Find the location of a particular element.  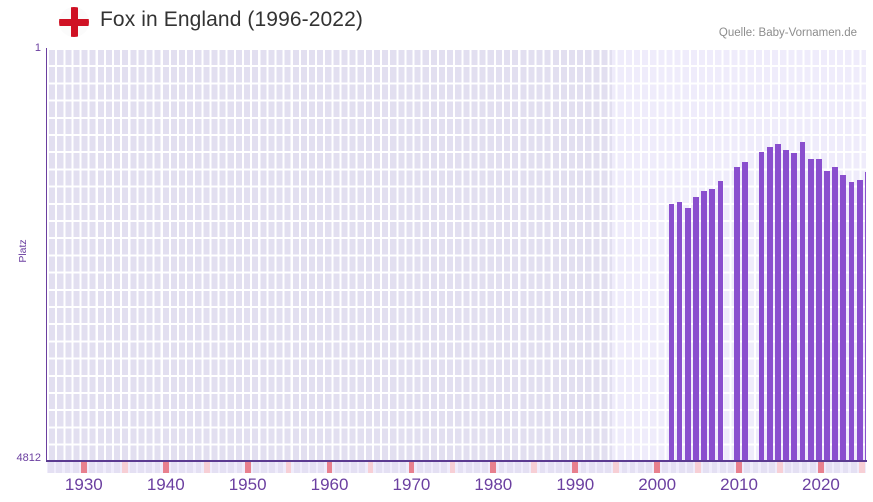

page-title: Fox in England (1996-2022) is located at coordinates (231, 19).